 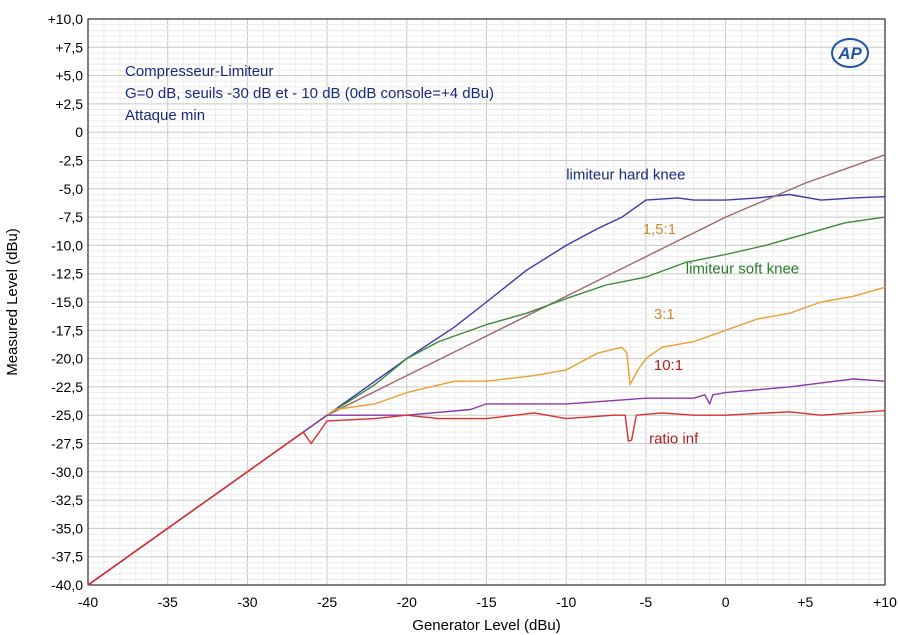 What do you see at coordinates (67, 274) in the screenshot?
I see `y-tick-label: -12,5` at bounding box center [67, 274].